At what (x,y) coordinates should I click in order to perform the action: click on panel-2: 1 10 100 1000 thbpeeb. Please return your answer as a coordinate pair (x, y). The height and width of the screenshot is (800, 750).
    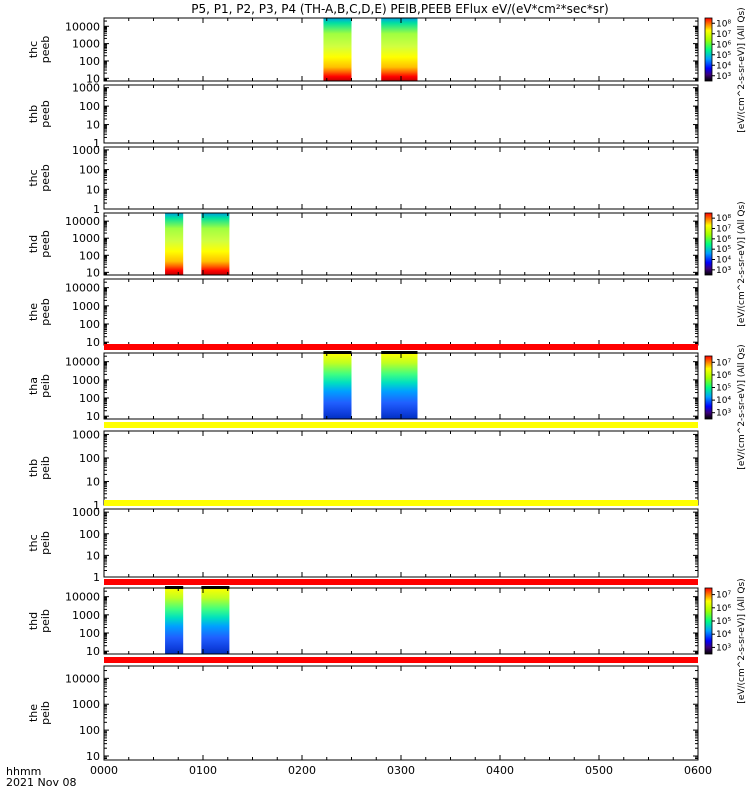
    Looking at the image, I should click on (363, 116).